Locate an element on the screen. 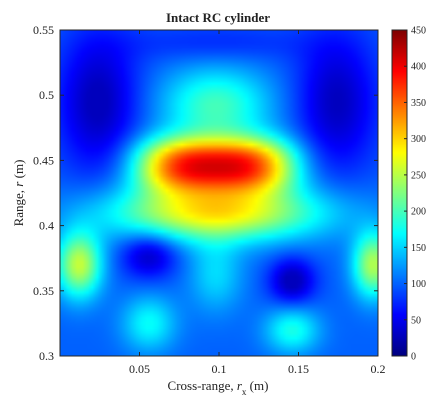 Image resolution: width=434 pixels, height=397 pixels. y-axis-label: Range, r (m) is located at coordinates (18, 193).